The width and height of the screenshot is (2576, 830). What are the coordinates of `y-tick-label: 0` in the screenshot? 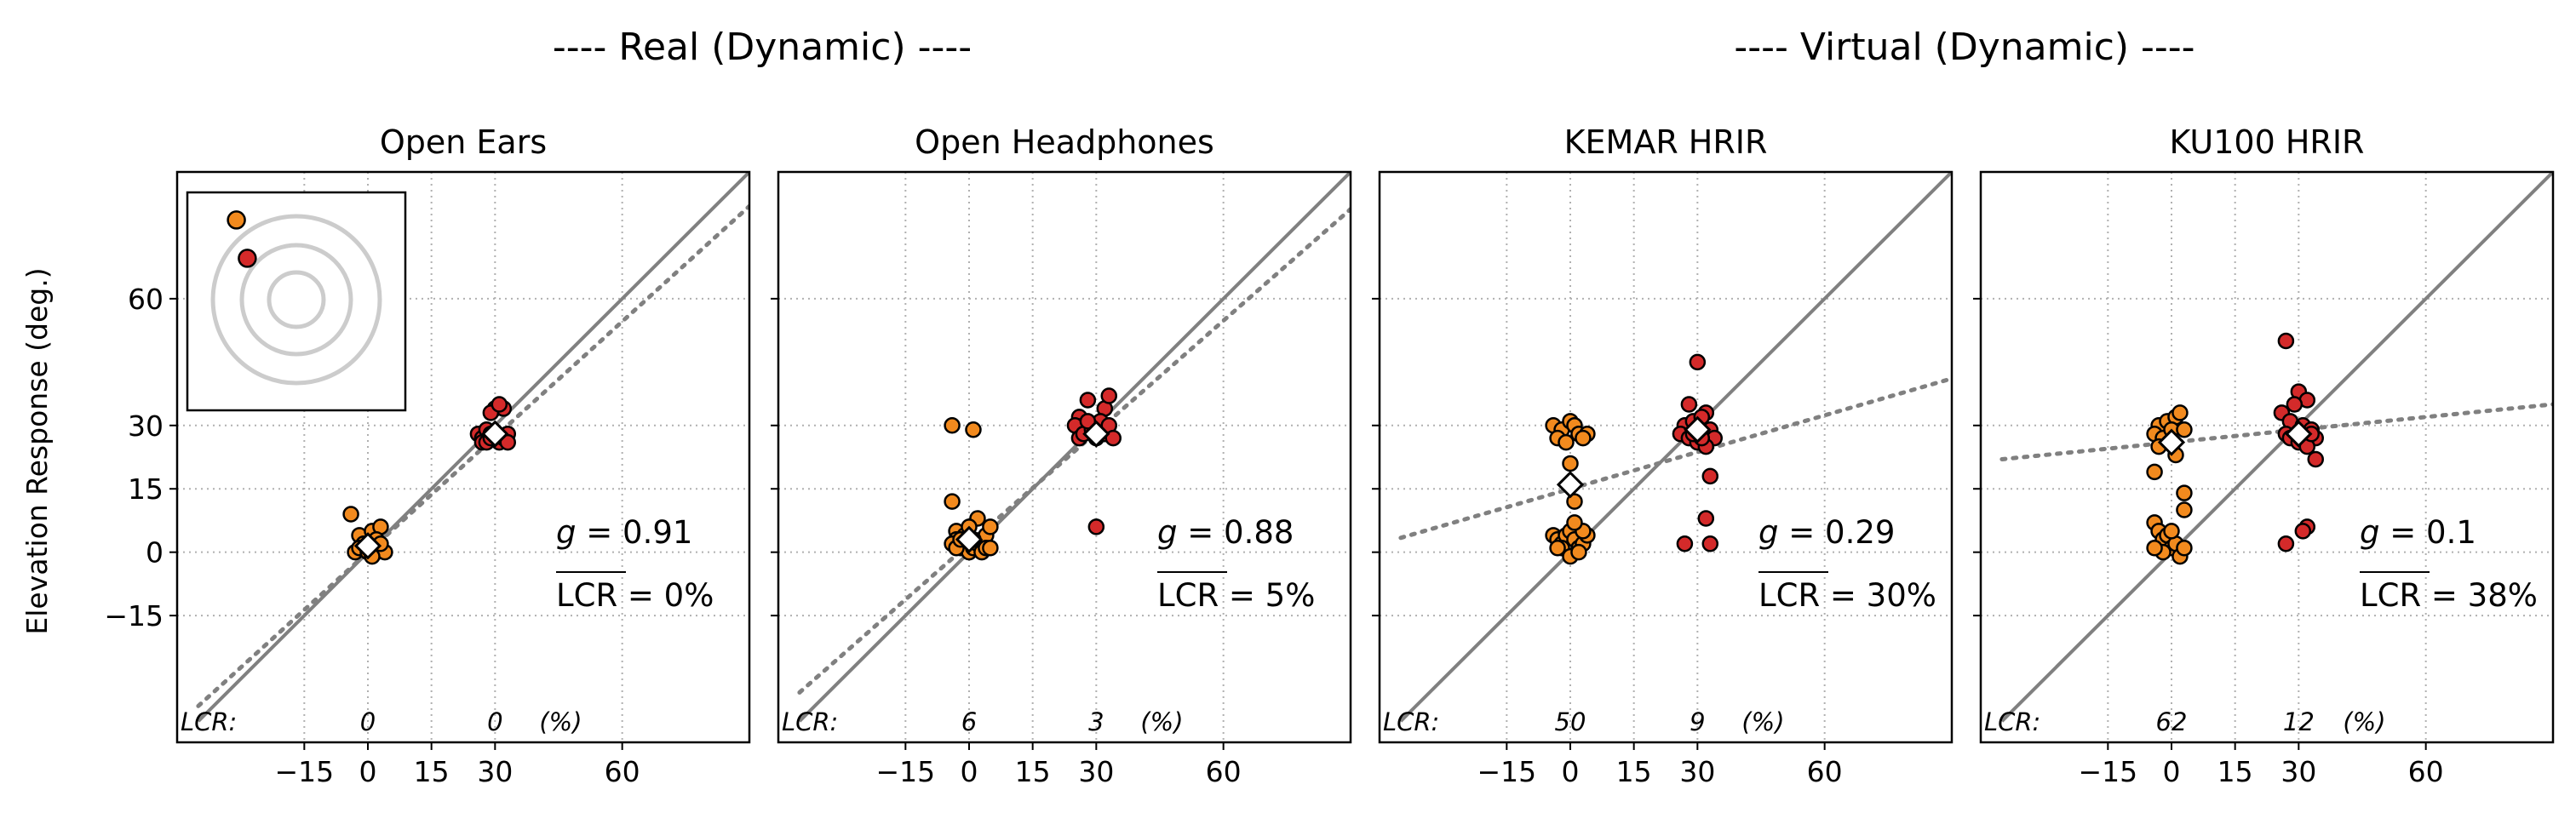 It's located at (155, 553).